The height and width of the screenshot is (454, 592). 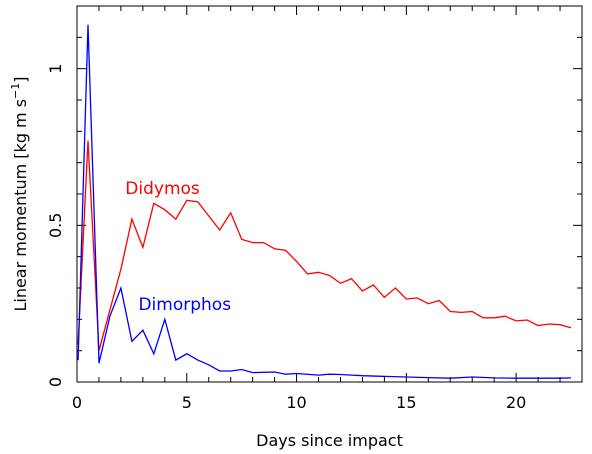 I want to click on x-tick-label: 0, so click(x=77, y=402).